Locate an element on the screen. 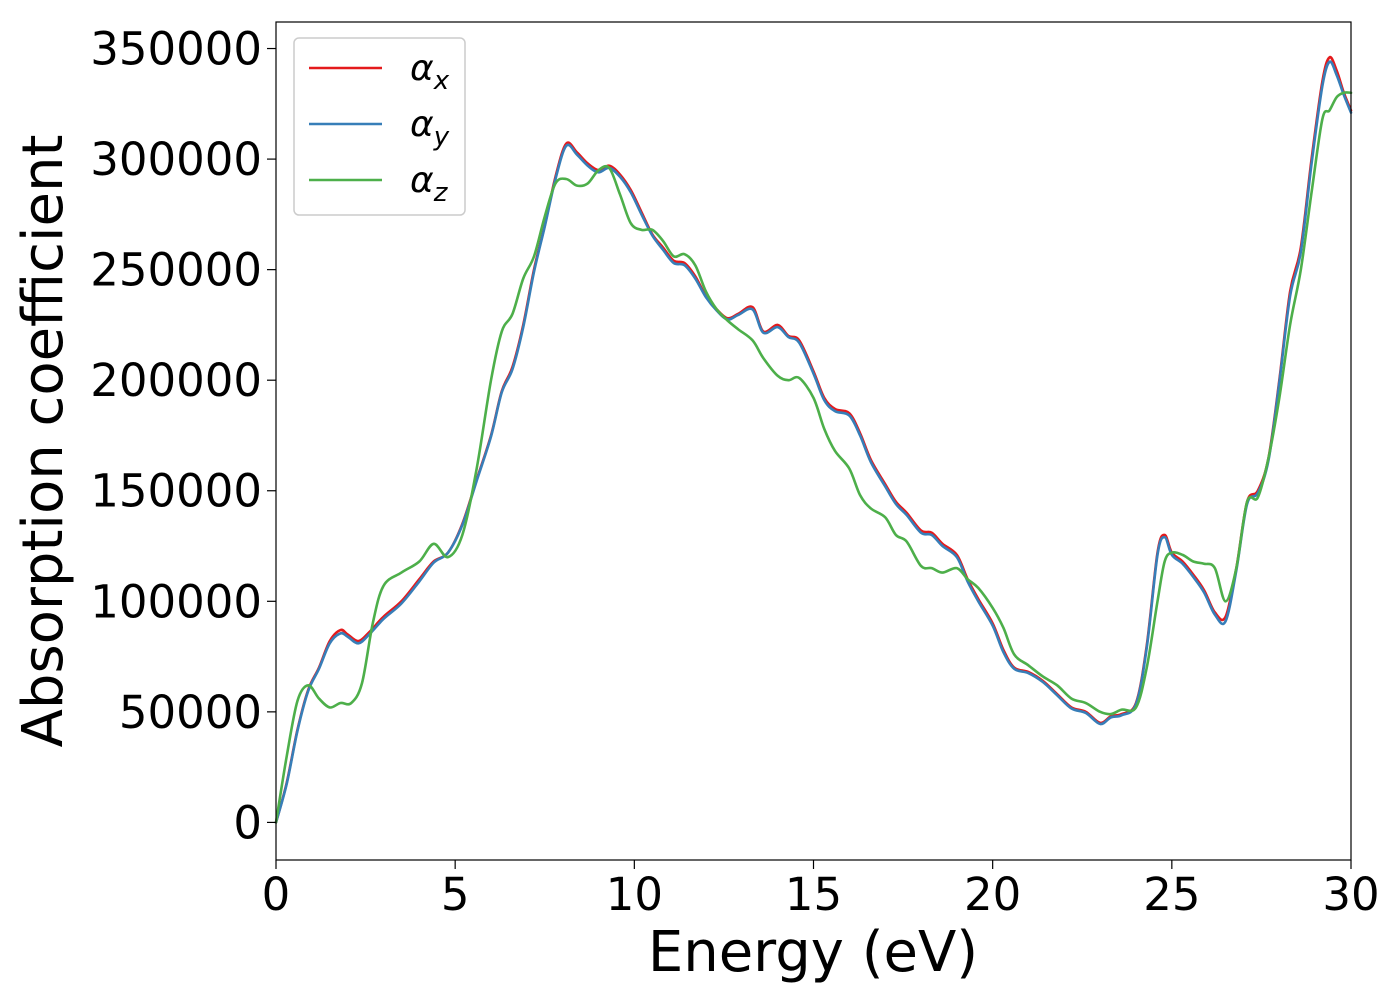  y-tick-label: 250000 is located at coordinates (176, 270).